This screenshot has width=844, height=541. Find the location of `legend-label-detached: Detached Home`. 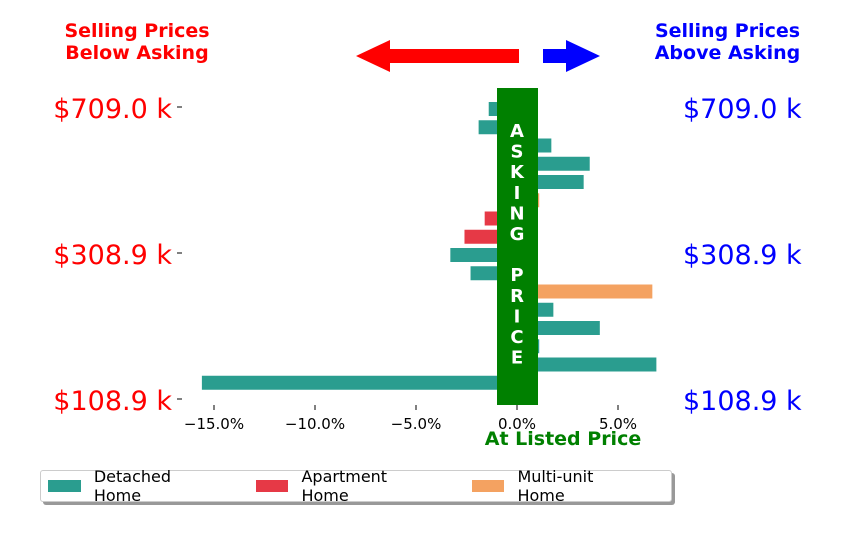

legend-label-detached: Detached Home is located at coordinates (132, 486).